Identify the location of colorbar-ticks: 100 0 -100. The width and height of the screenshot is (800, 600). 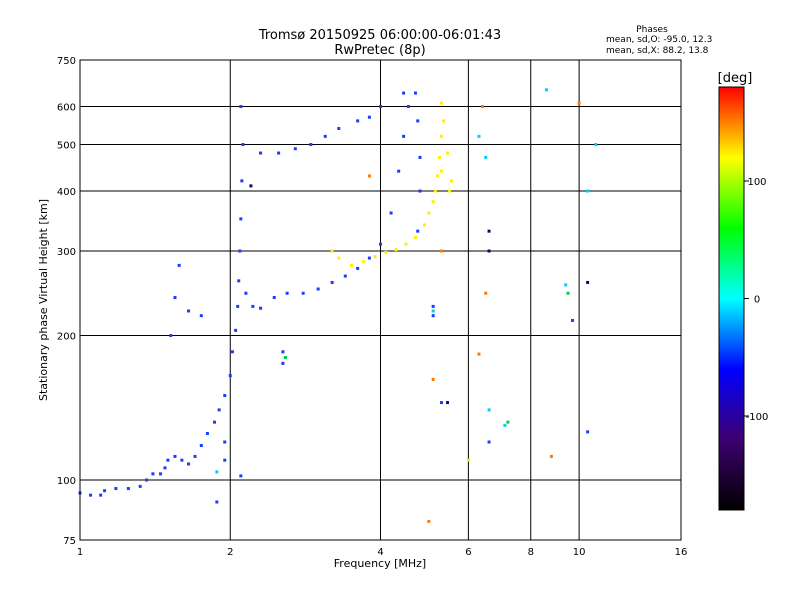
(756, 300).